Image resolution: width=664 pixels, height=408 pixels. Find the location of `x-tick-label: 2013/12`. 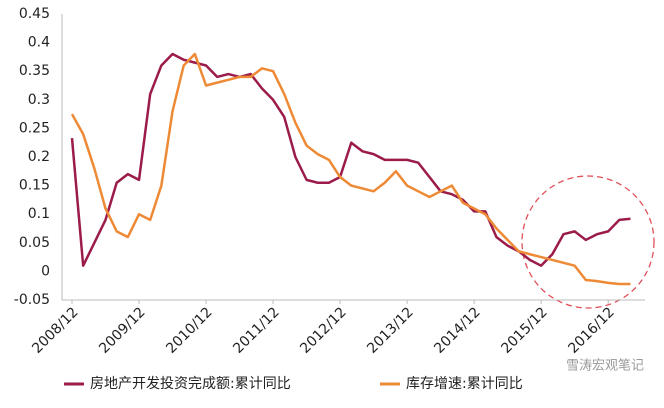

x-tick-label: 2013/12 is located at coordinates (390, 330).